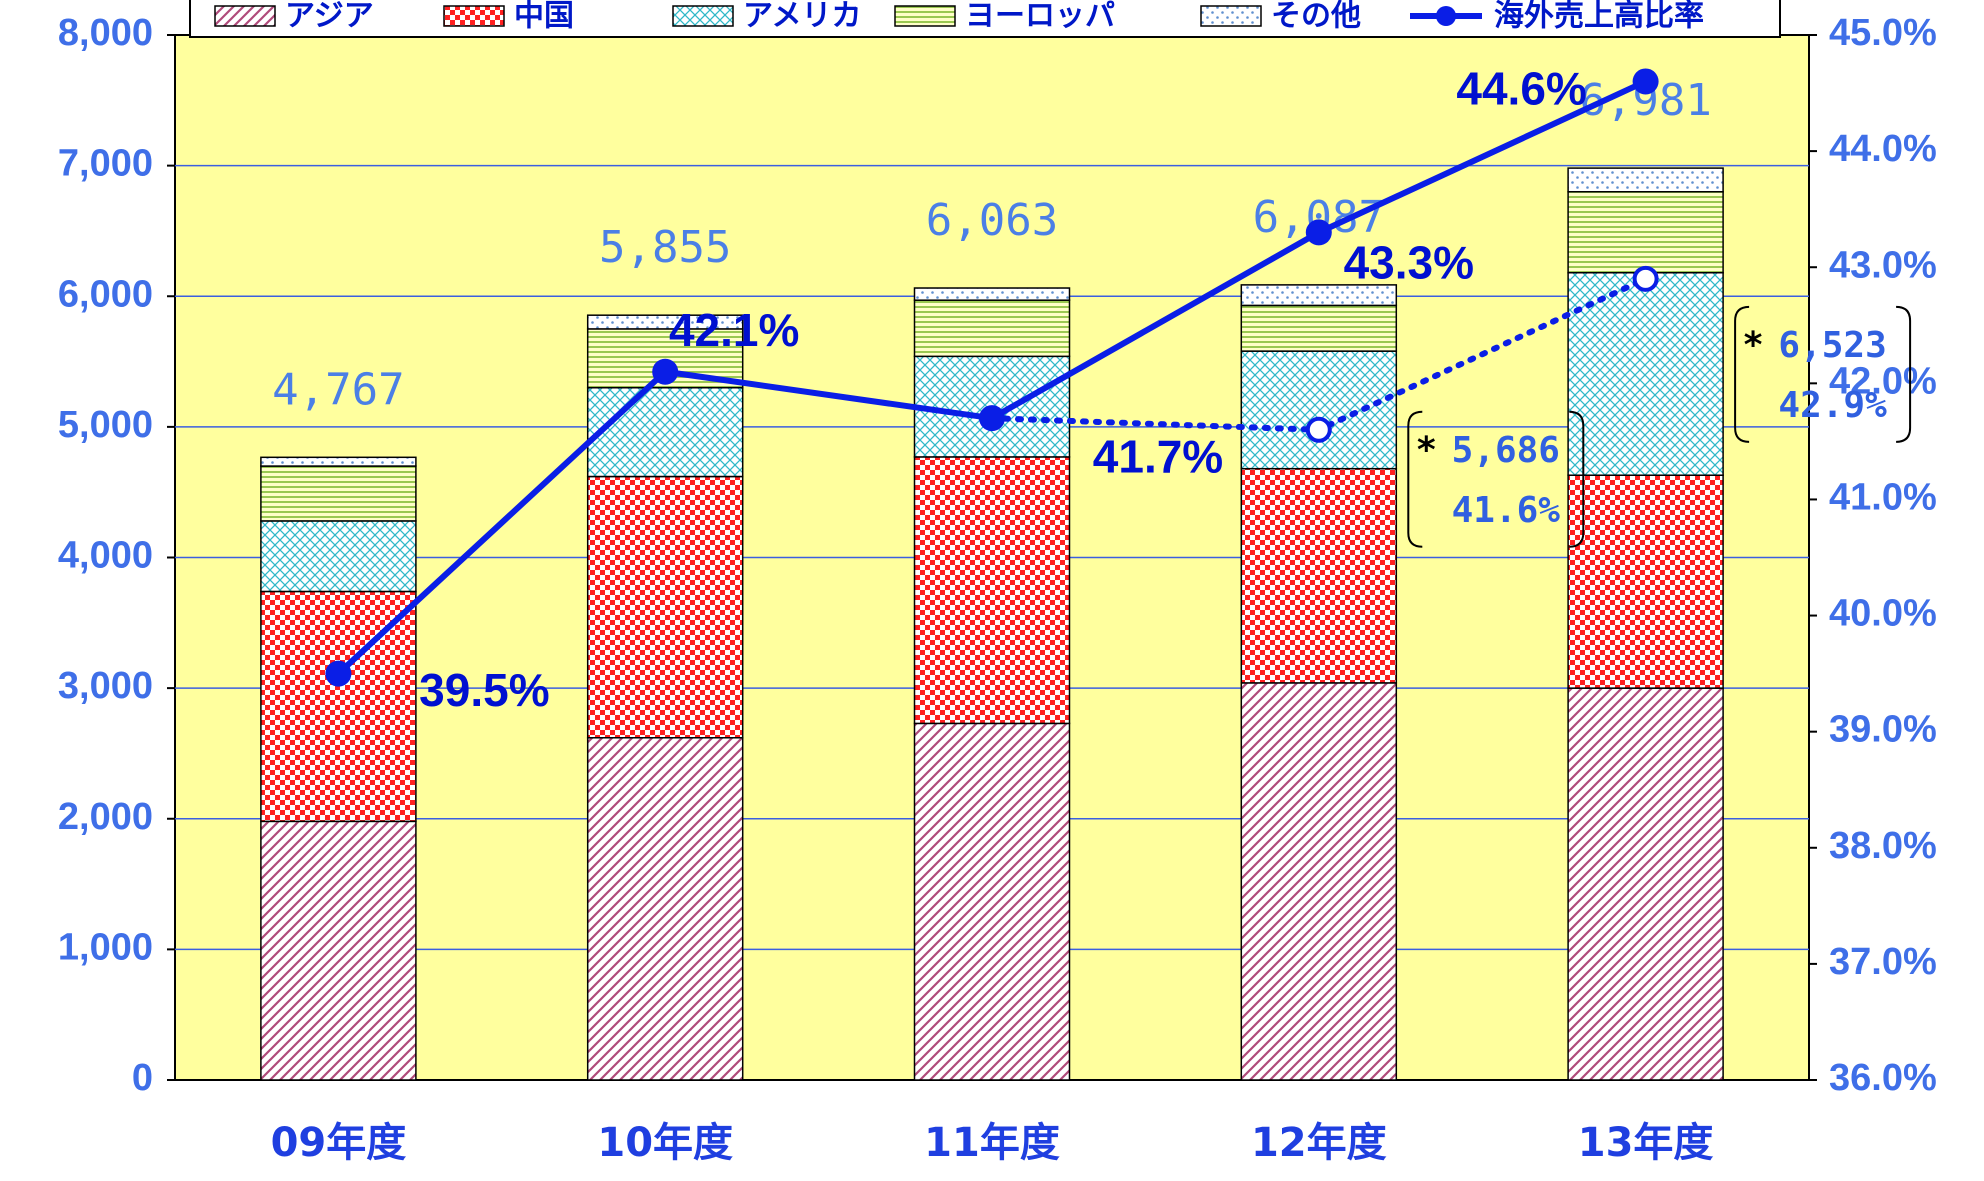 This screenshot has height=1181, width=1984. Describe the element at coordinates (1883, 1078) in the screenshot. I see `y2-tick-label: 36.0%` at that location.